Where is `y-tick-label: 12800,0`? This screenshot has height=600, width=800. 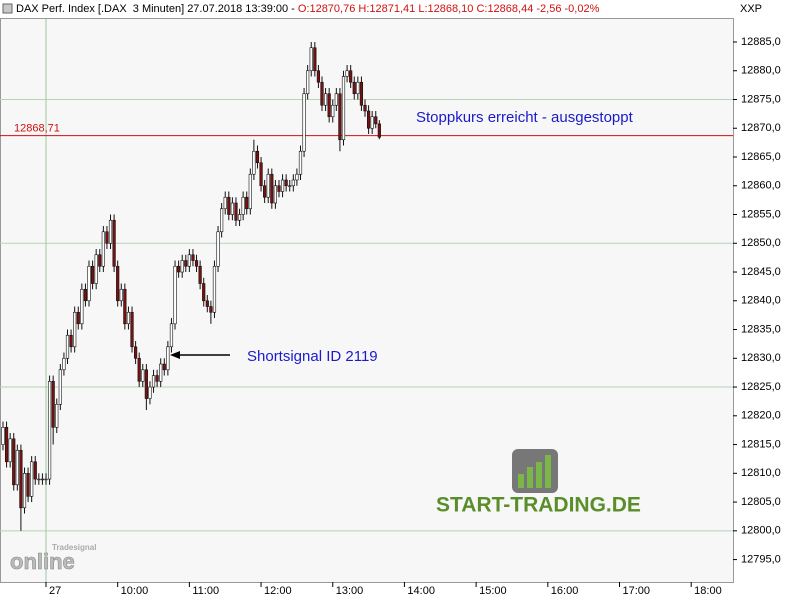 y-tick-label: 12800,0 is located at coordinates (761, 531).